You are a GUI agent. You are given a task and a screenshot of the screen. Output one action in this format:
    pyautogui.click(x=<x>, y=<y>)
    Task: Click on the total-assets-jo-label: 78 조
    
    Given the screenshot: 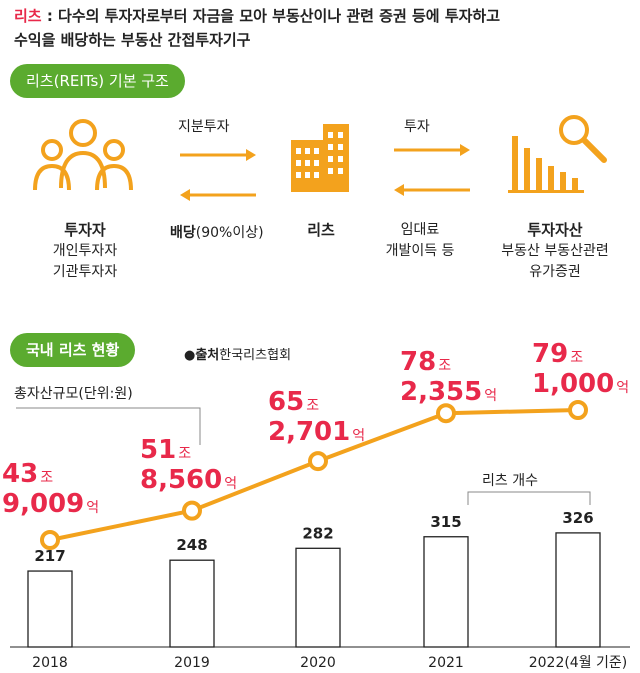 What is the action you would take?
    pyautogui.click(x=425, y=362)
    